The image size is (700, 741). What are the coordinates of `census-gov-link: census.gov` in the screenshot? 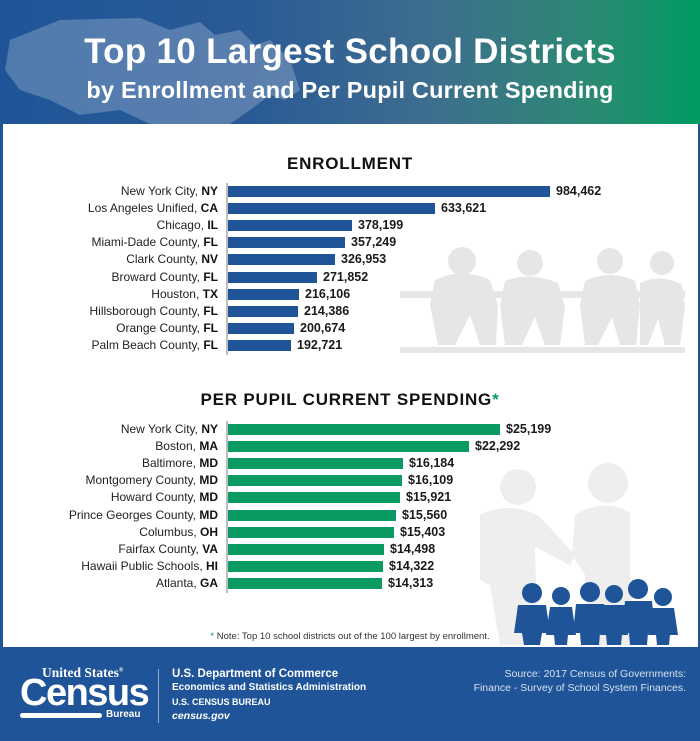 It's located at (201, 716).